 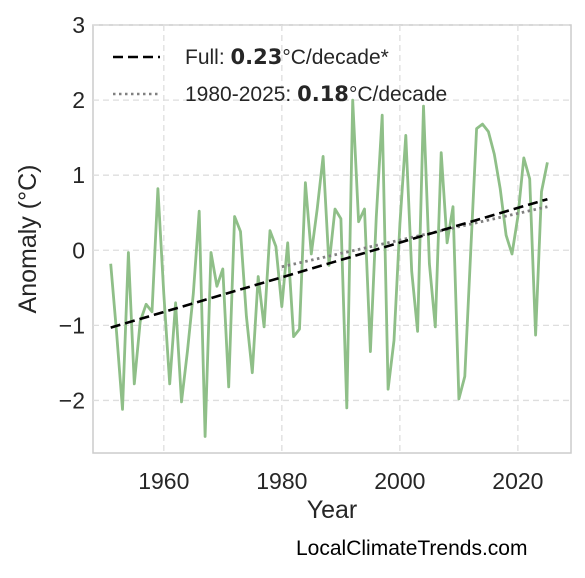 What do you see at coordinates (257, 57) in the screenshot?
I see `legend-full-value: 0.23` at bounding box center [257, 57].